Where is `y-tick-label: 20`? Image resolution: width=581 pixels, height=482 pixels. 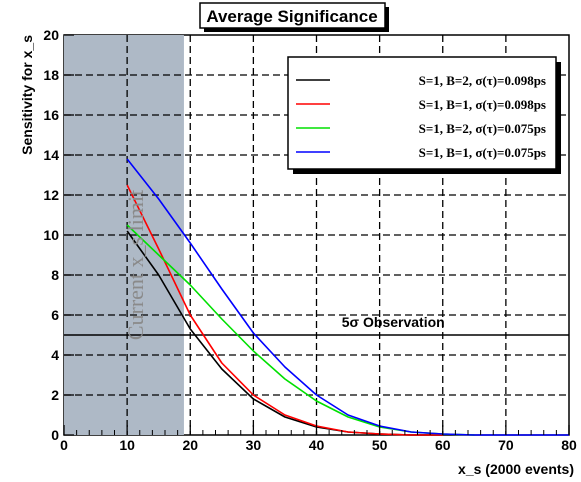
y-tick-label: 20 is located at coordinates (51, 35).